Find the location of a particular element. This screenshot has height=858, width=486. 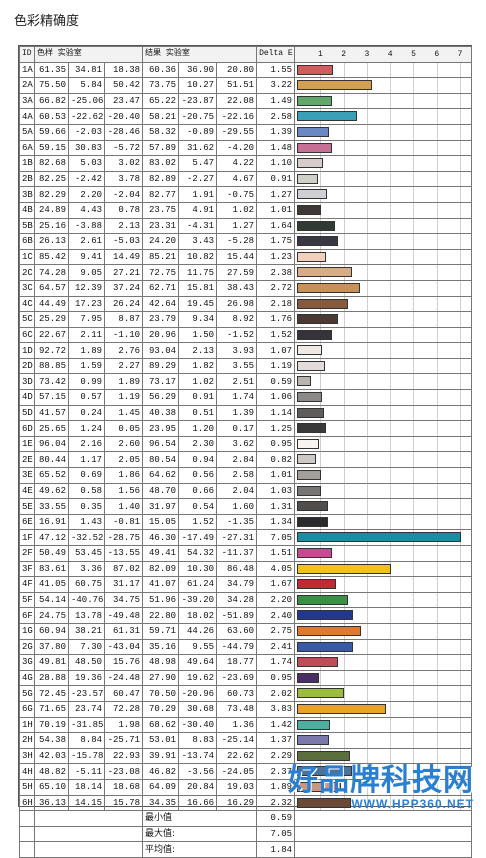

sample-a: 2.11 is located at coordinates (86, 335).